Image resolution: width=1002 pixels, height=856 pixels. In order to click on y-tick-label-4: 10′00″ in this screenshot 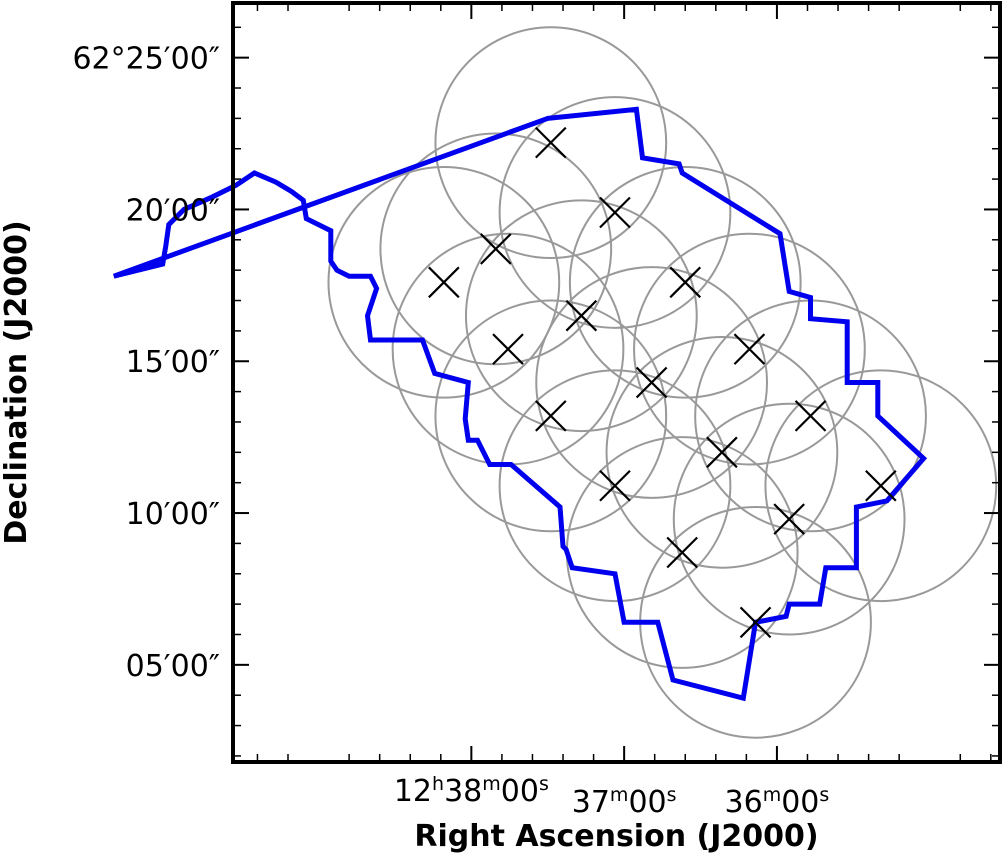, I will do `click(173, 514)`.